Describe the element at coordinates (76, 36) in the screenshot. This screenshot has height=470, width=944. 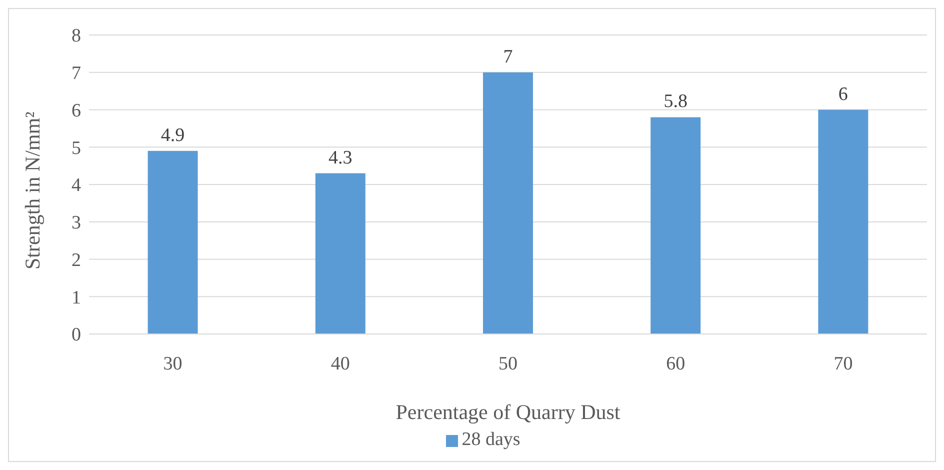
I see `y-tick-label: 8` at that location.